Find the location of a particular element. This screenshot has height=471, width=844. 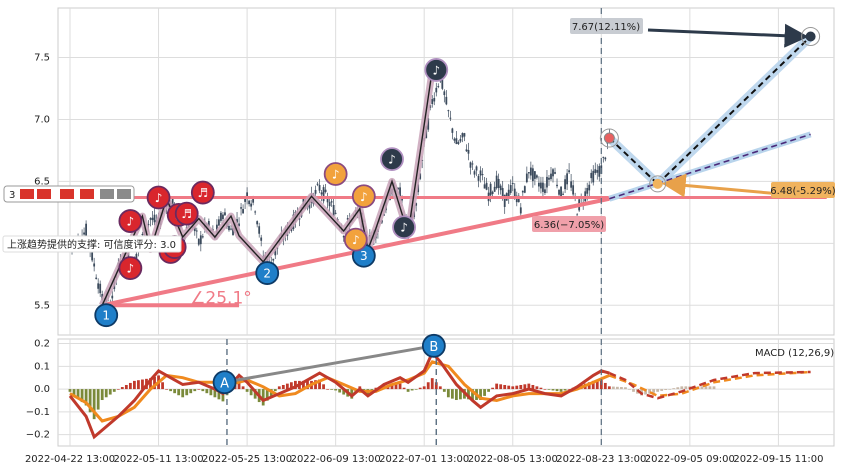

support-label: 上涨趋势提供的支撑: 可信度评分: 3.0 is located at coordinates (92, 244).